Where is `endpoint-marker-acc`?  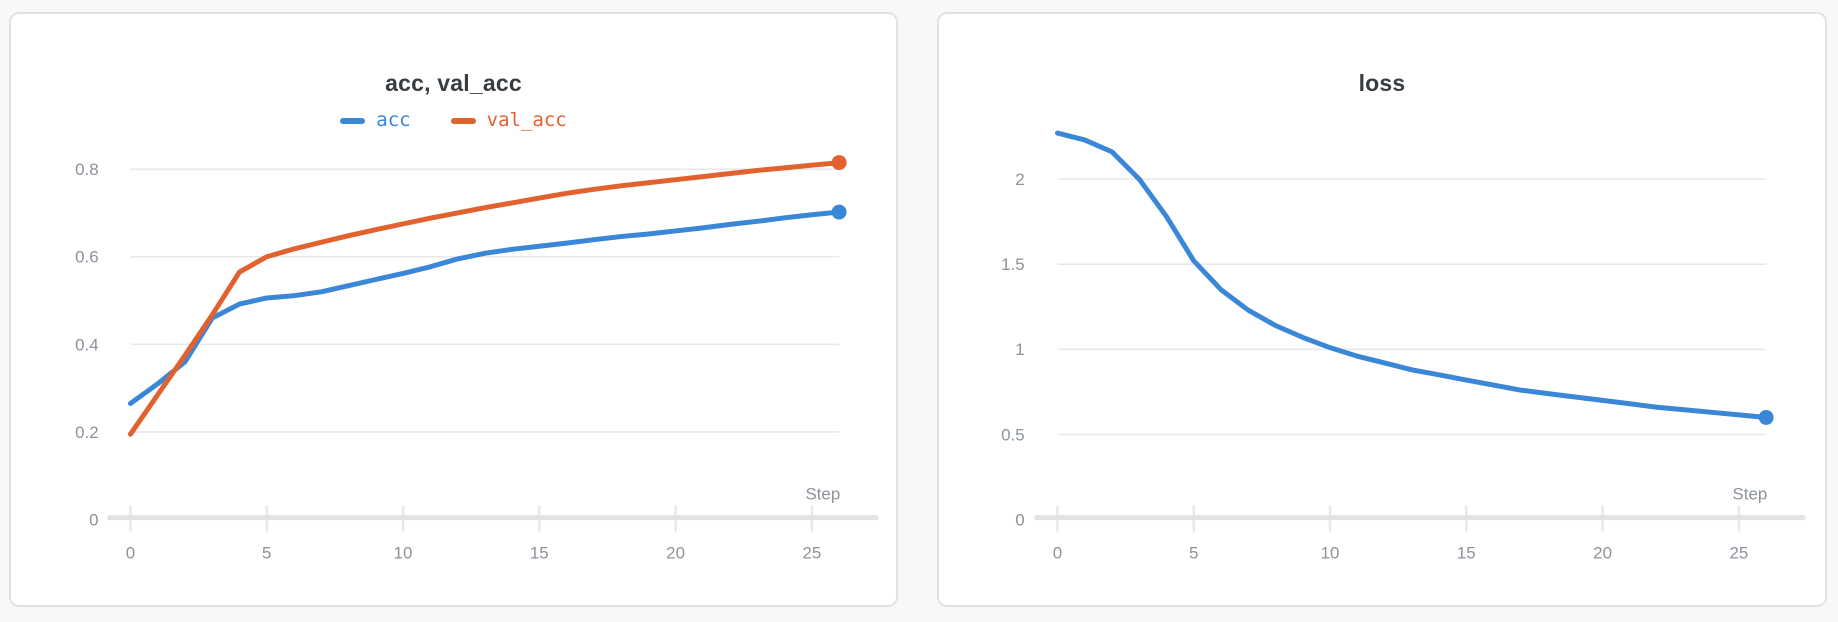
endpoint-marker-acc is located at coordinates (839, 212).